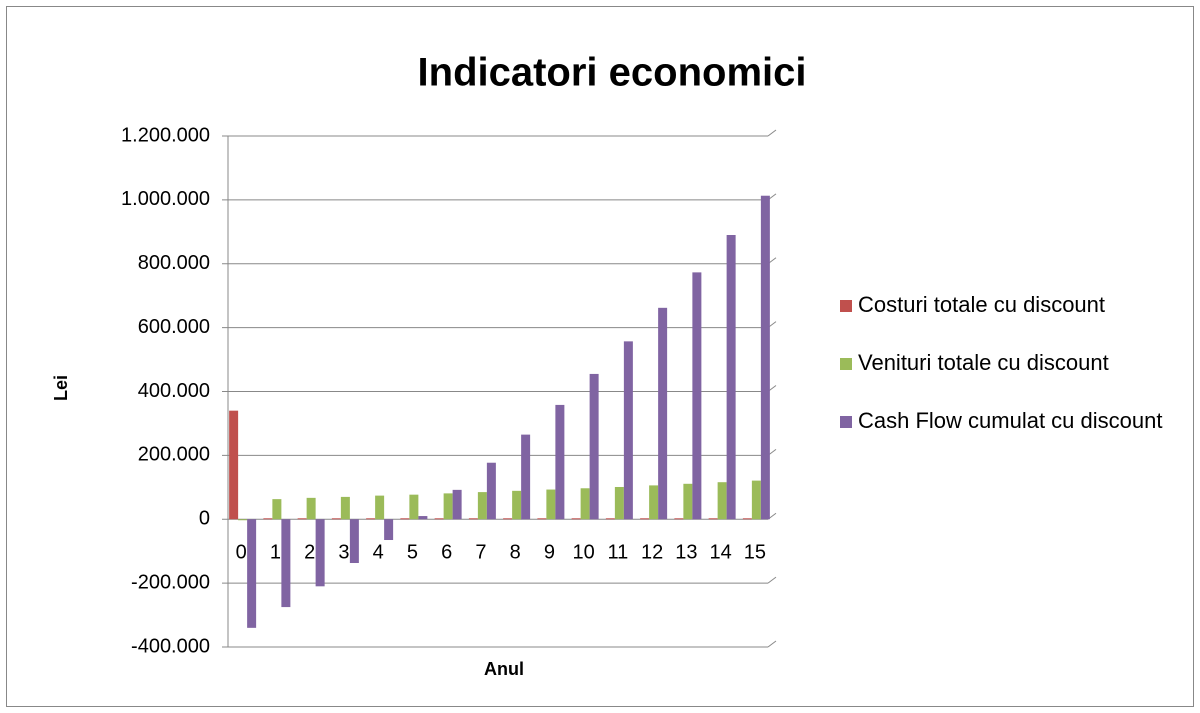  I want to click on x-tick-label: 6, so click(446, 553).